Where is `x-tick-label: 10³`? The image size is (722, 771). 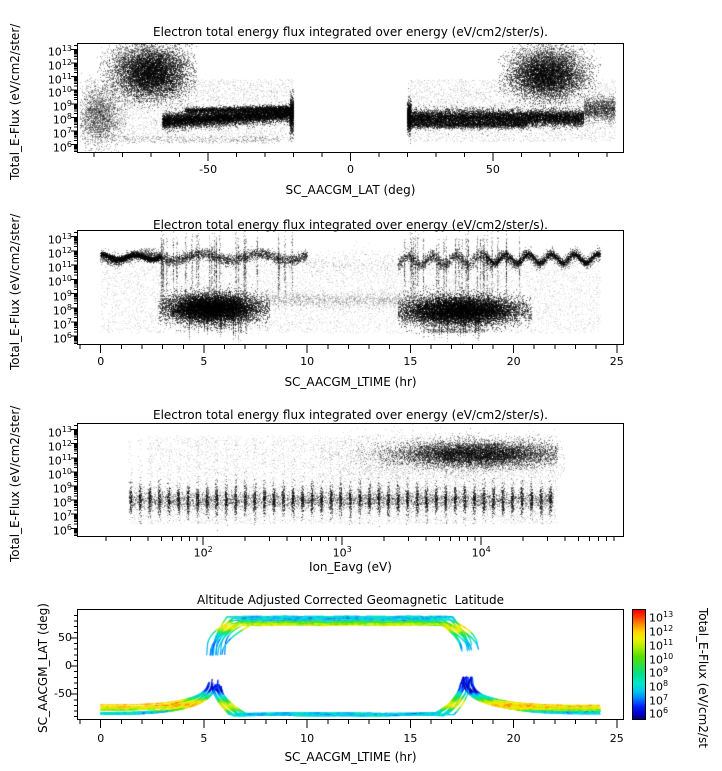 x-tick-label: 10³ is located at coordinates (342, 552).